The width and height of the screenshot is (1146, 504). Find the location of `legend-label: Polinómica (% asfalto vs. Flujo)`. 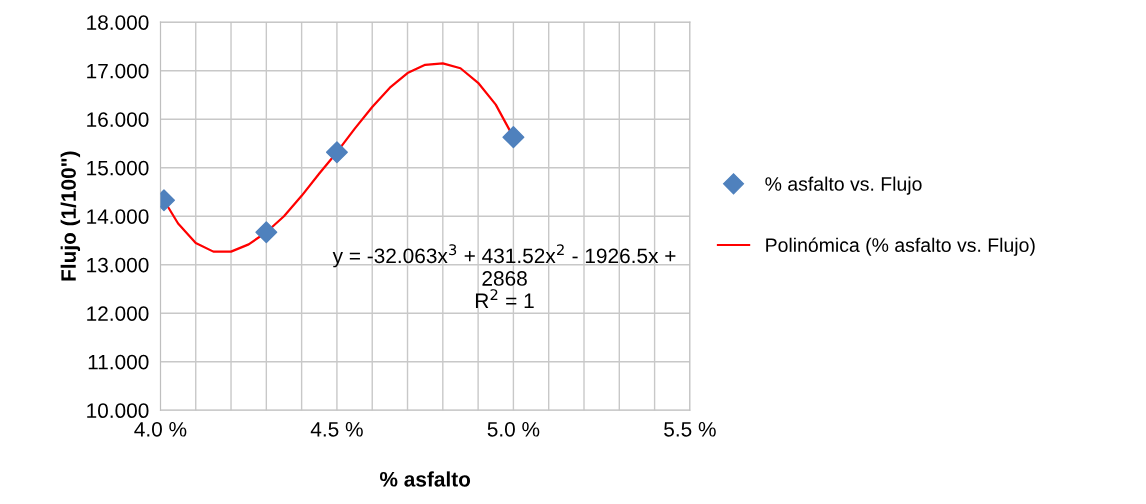

legend-label: Polinómica (% asfalto vs. Flujo) is located at coordinates (900, 246).